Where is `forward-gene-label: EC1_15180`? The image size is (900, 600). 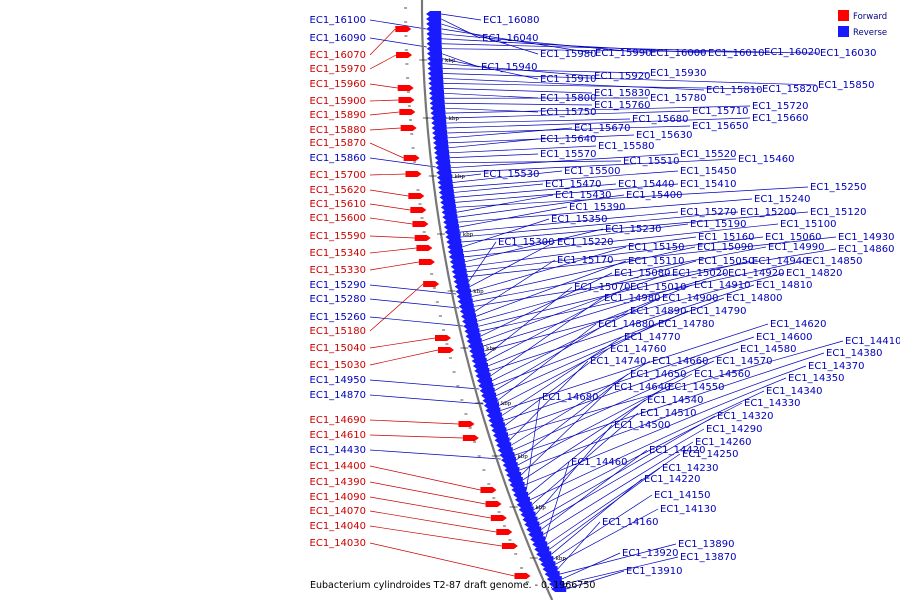 forward-gene-label: EC1_15180 is located at coordinates (338, 331).